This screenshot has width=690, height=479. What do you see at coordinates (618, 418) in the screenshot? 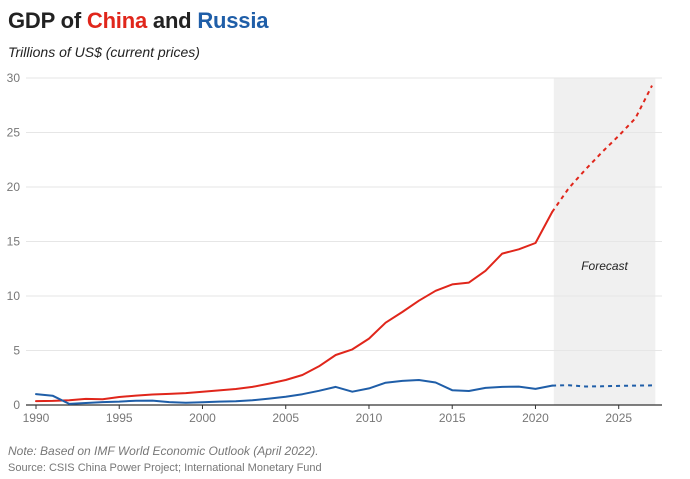
I see `x-tick-label-2025: 2025` at bounding box center [618, 418].